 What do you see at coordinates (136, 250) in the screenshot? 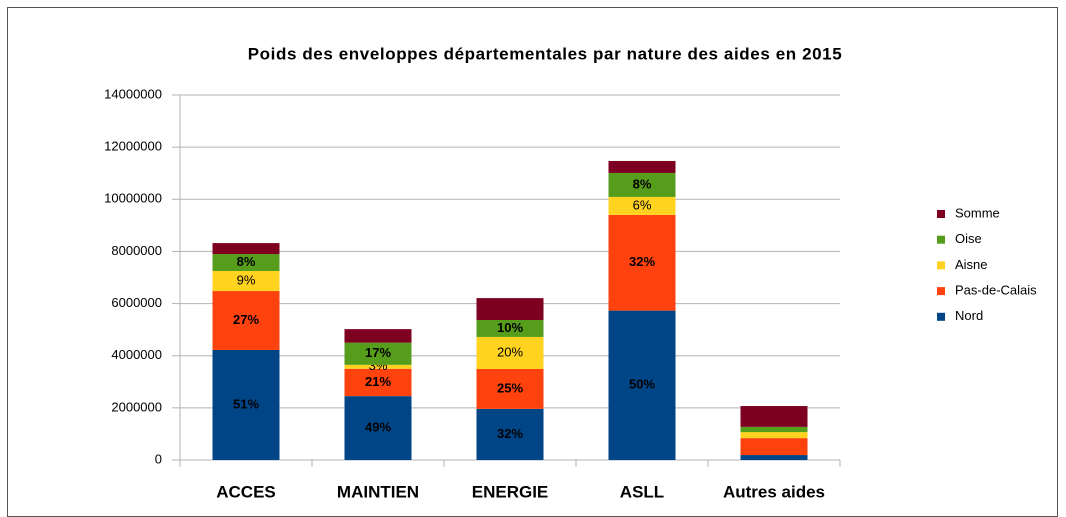
I see `y-tick-label: 8000000` at bounding box center [136, 250].